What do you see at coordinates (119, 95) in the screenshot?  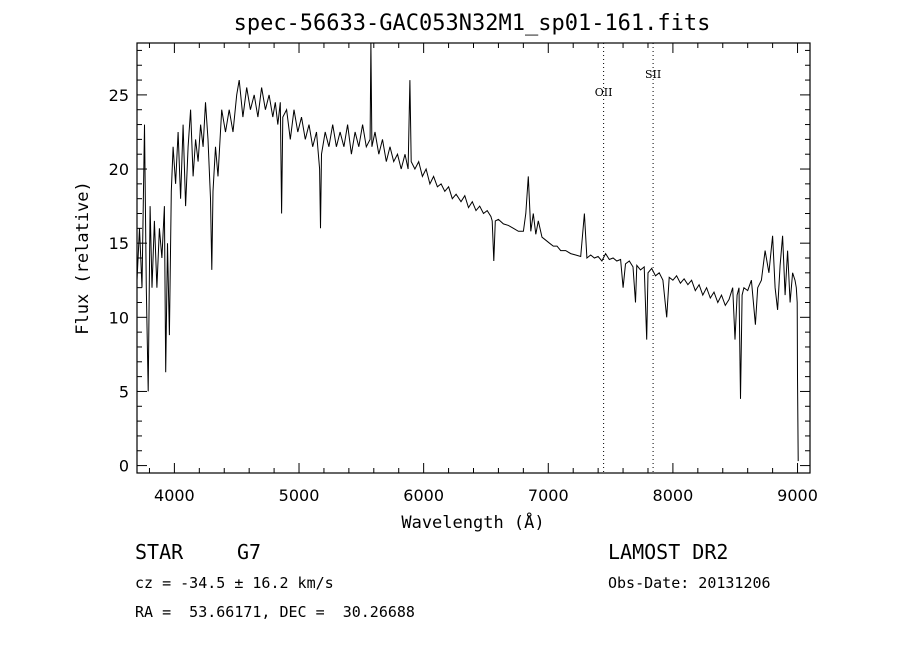 I see `y-tick-label: 25` at bounding box center [119, 95].